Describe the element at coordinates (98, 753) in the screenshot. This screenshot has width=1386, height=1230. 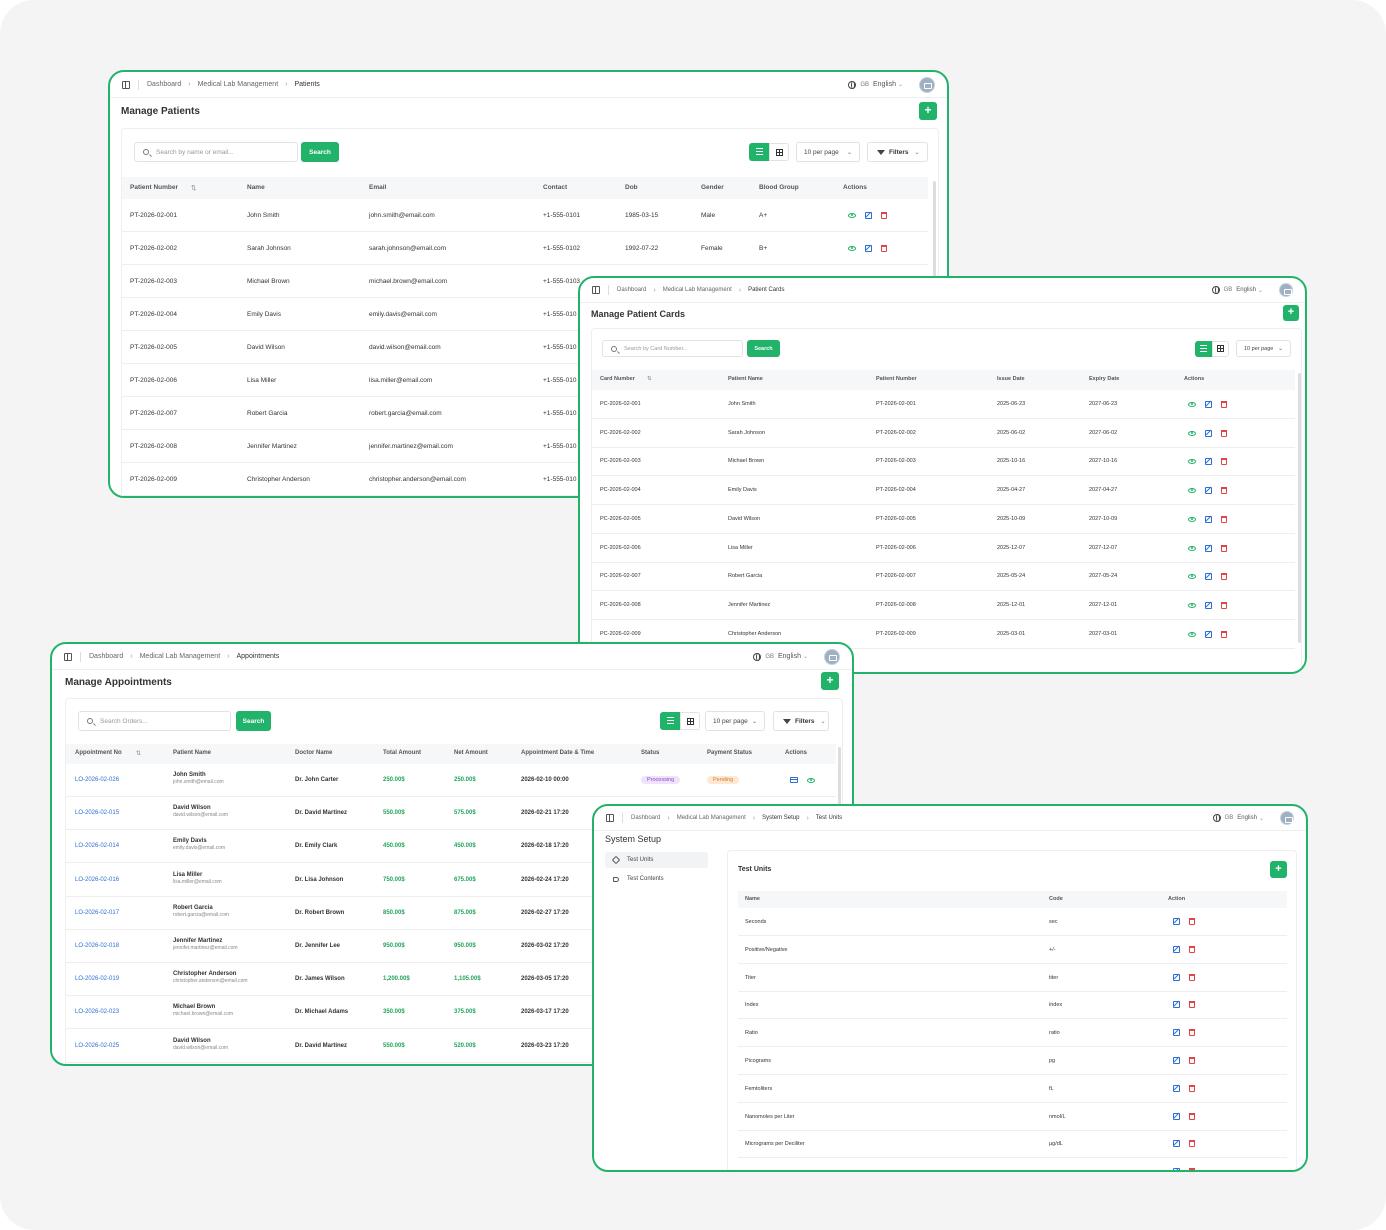
I see `column-header: Appointment No` at that location.